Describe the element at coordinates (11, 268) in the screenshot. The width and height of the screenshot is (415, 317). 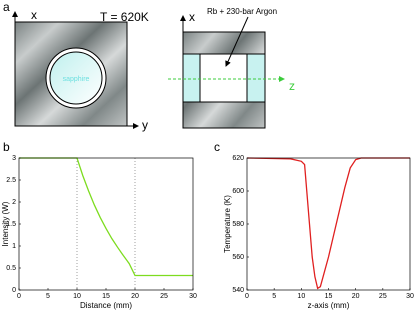
I see `y-tick-label: 0.5` at that location.